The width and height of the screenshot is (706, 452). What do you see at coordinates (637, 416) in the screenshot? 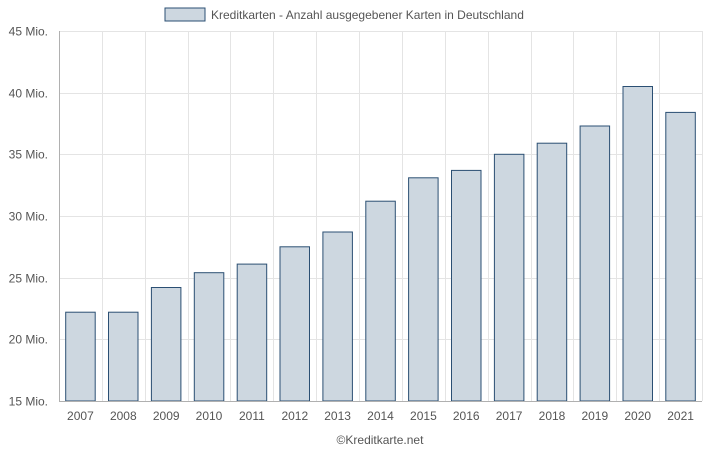
I see `x-tick-label: 2020` at bounding box center [637, 416].